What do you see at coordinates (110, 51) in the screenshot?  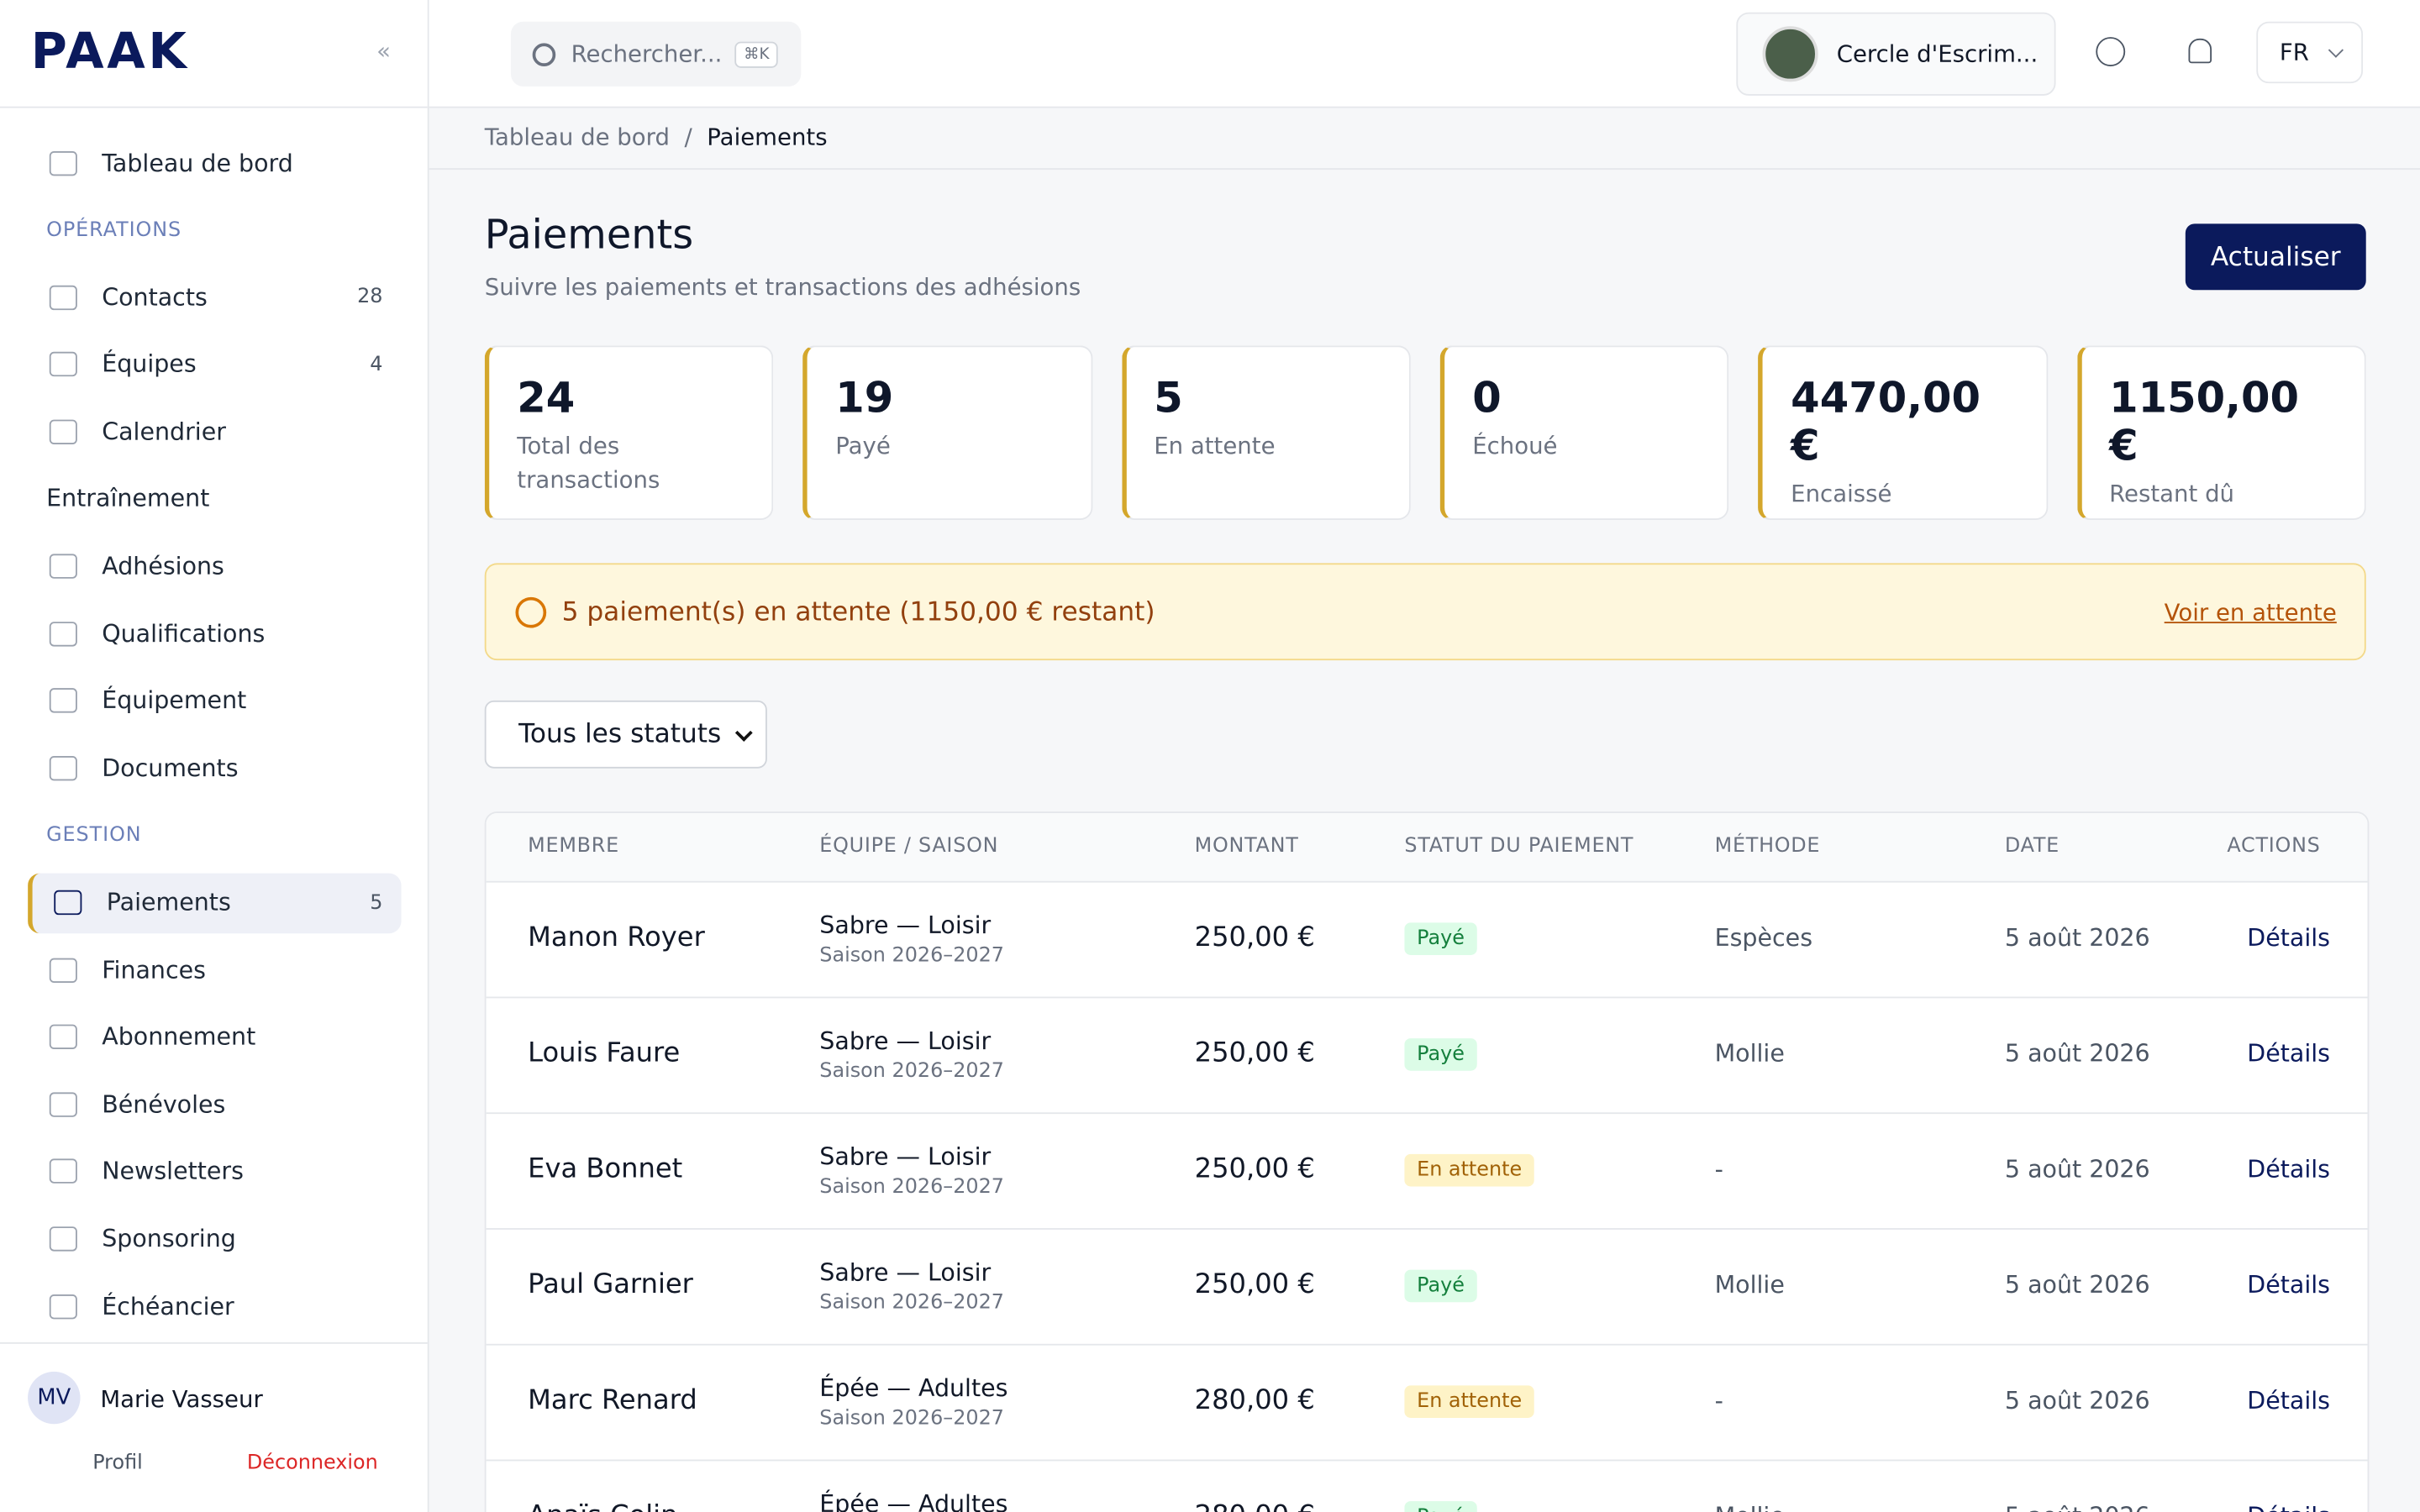 I see `brand: PAAK` at bounding box center [110, 51].